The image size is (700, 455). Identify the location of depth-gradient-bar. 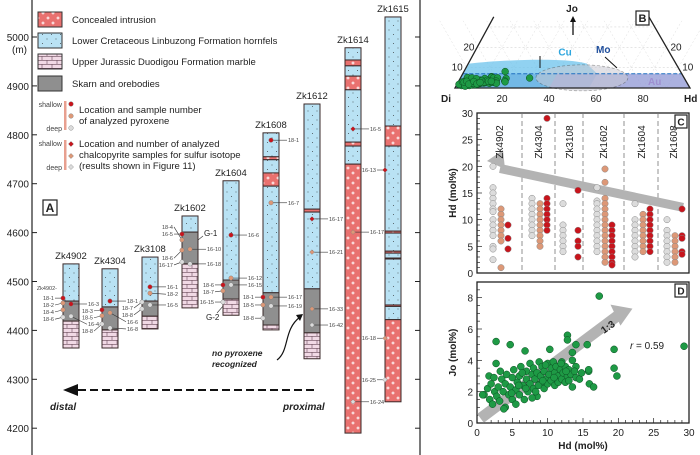
(65, 155).